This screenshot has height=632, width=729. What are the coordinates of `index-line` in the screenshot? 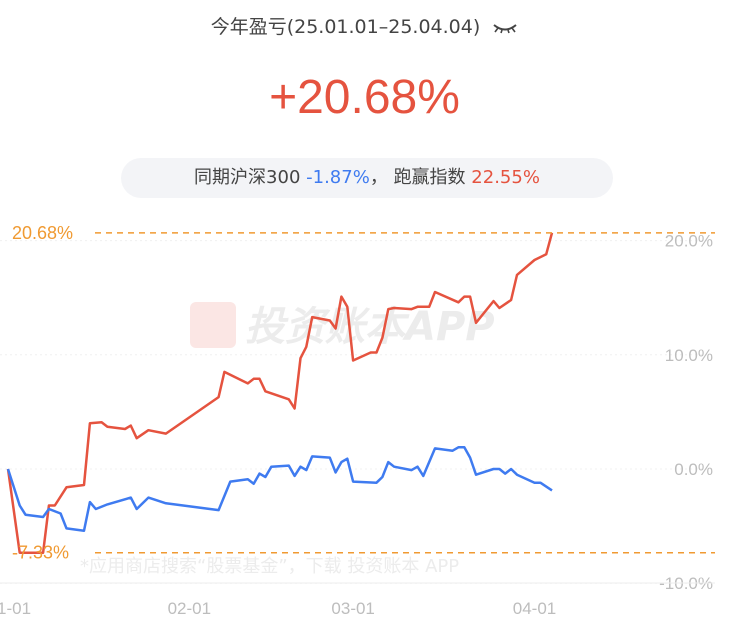 It's located at (279, 489).